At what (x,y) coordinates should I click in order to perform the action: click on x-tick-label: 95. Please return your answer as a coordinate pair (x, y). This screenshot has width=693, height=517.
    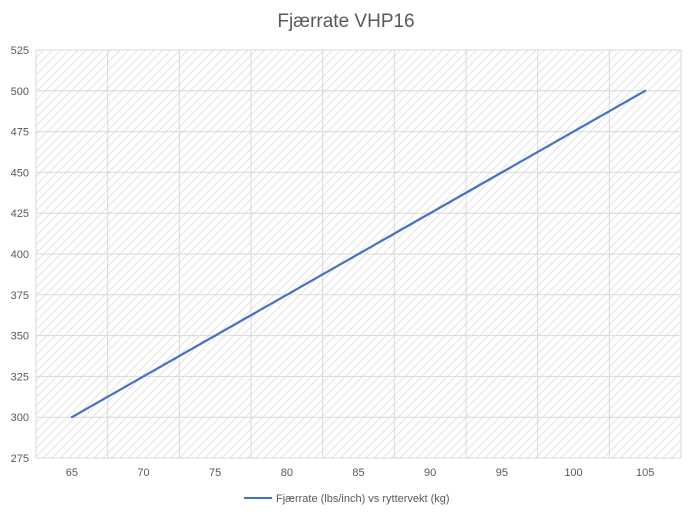
    Looking at the image, I should click on (502, 473).